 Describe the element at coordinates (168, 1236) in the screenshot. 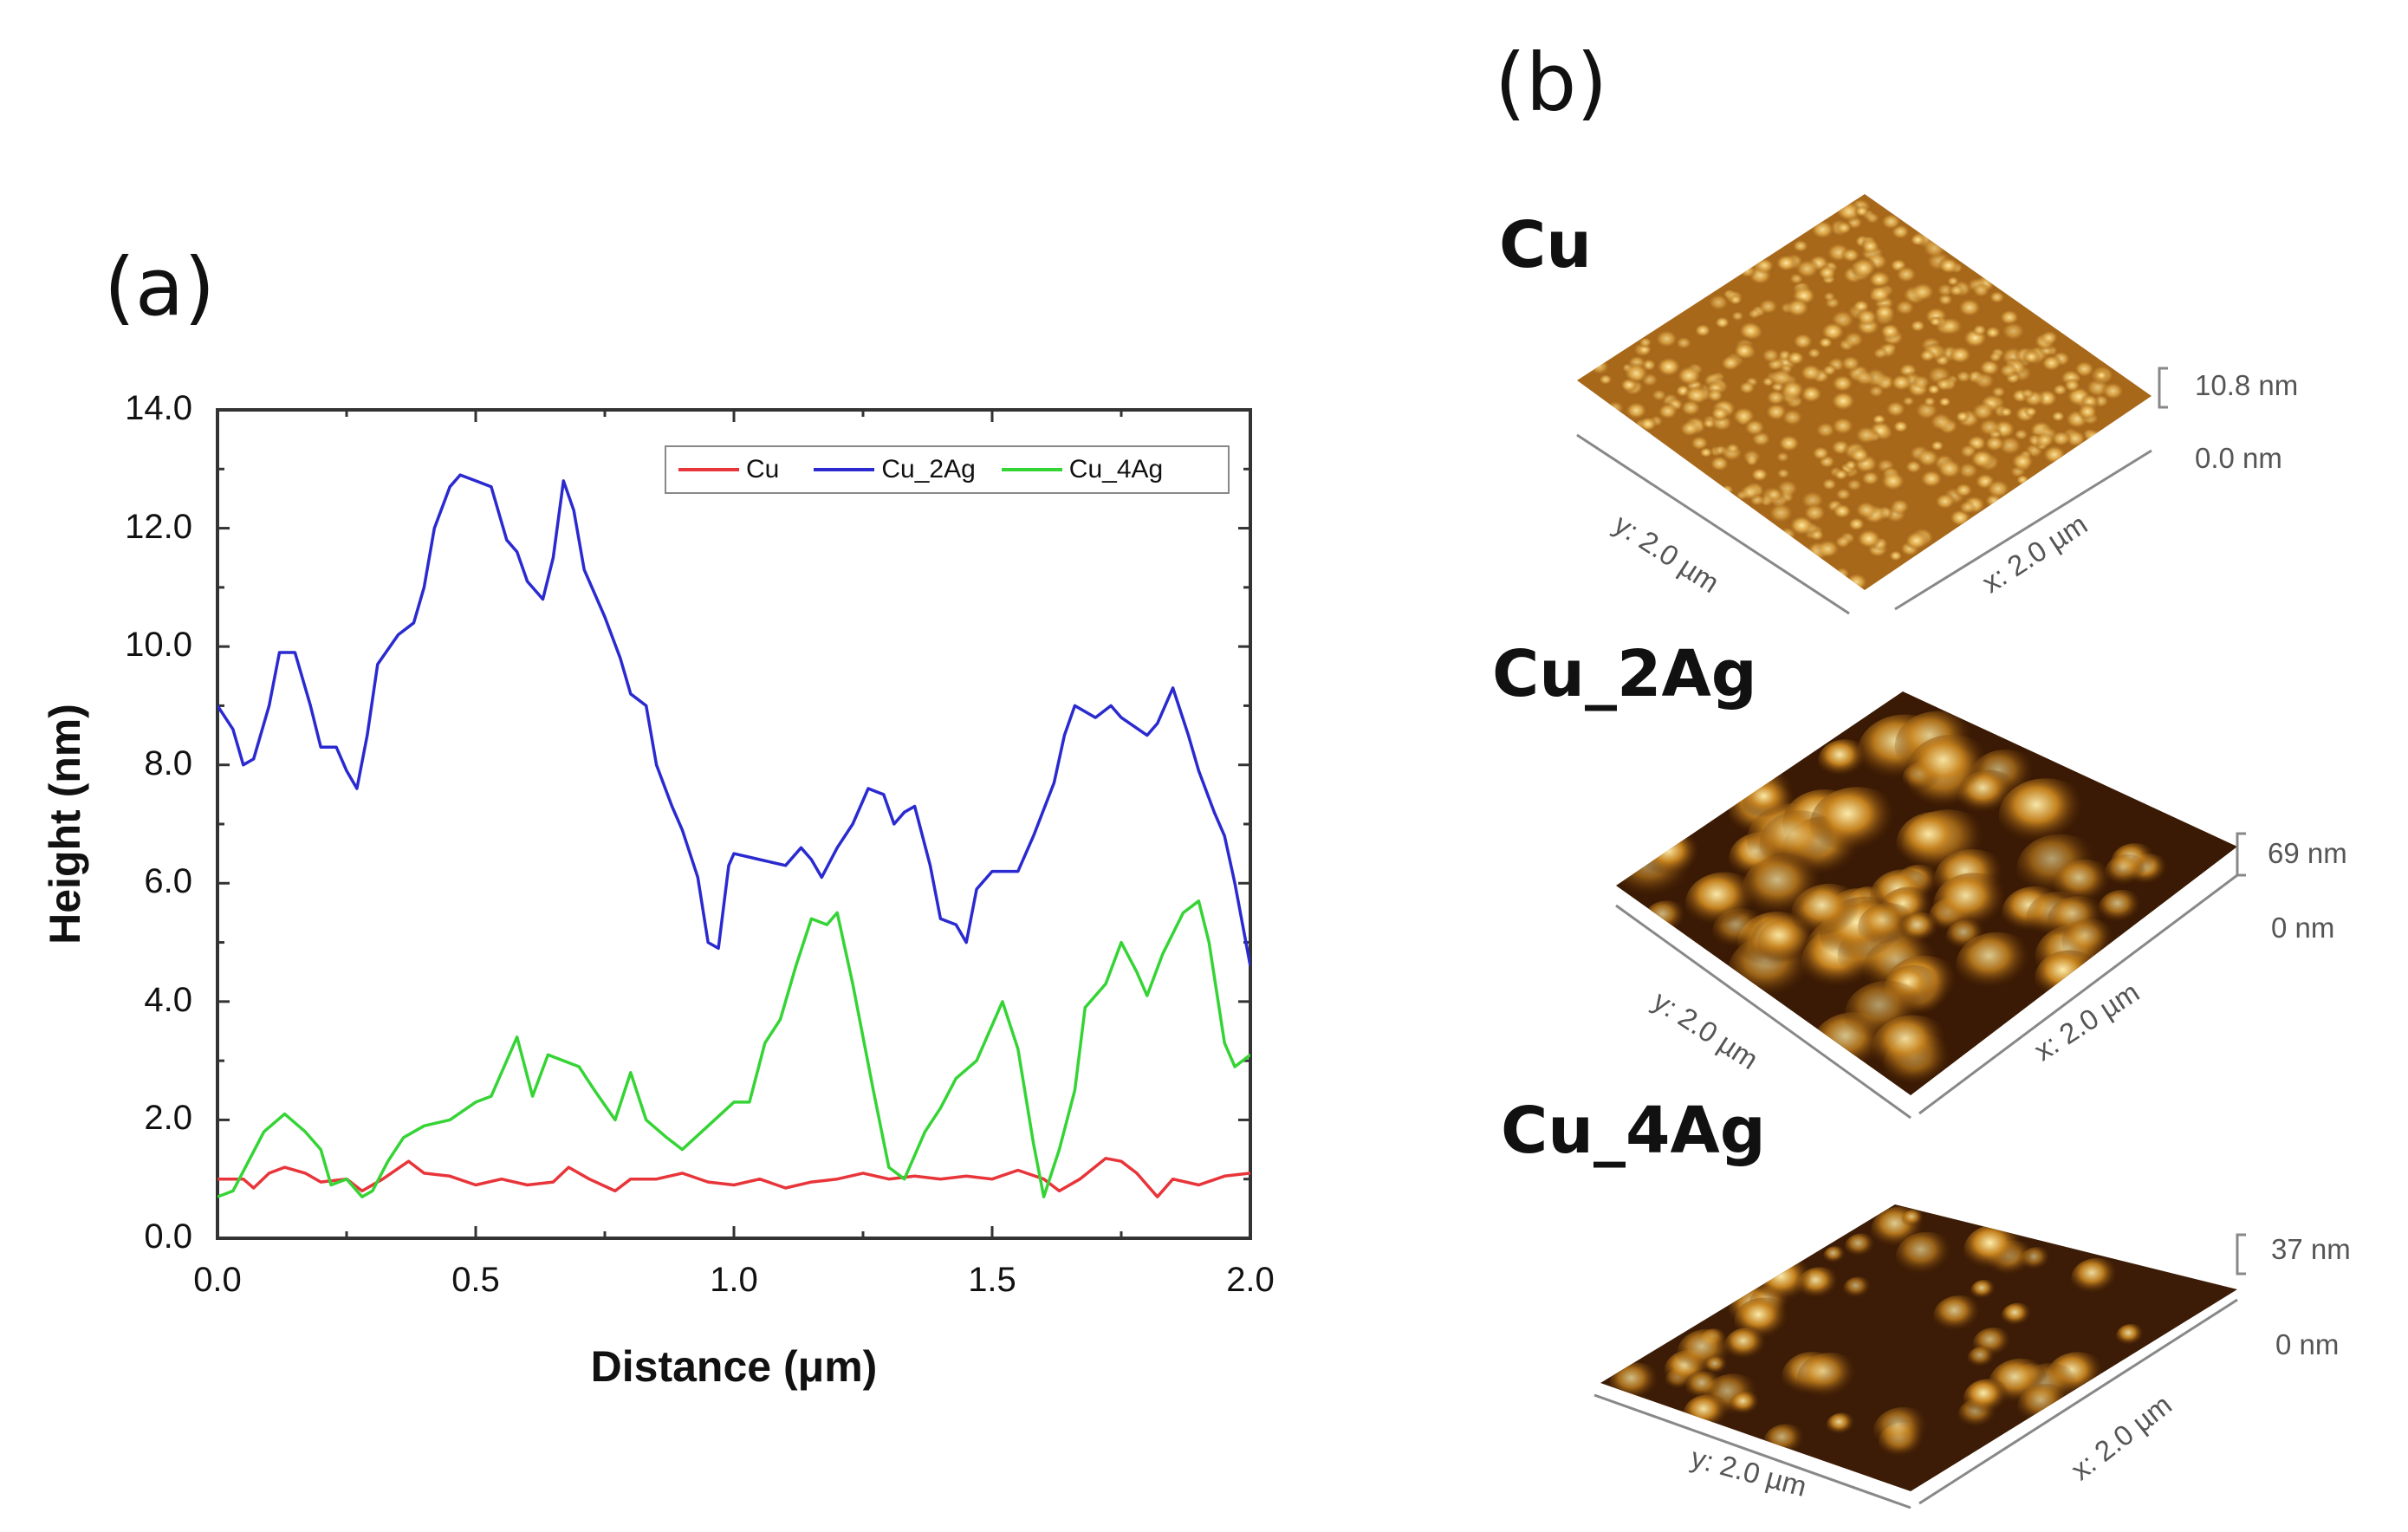

I see `y-tick-label: 0.0` at that location.